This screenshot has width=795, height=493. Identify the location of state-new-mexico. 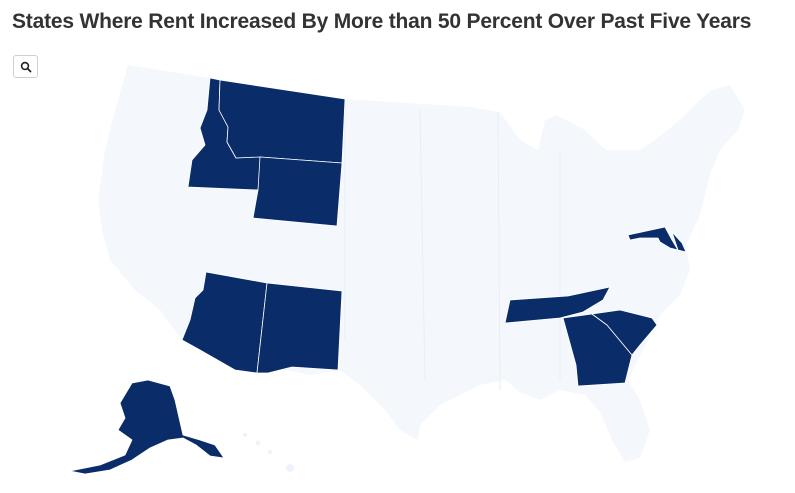
(299, 328).